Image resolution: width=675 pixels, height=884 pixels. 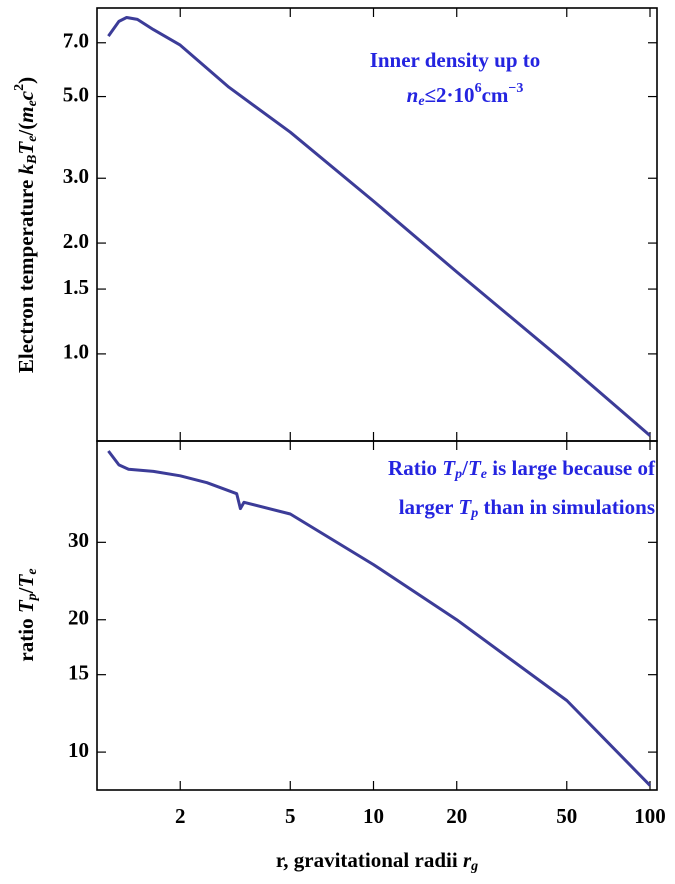 What do you see at coordinates (26, 130) in the screenshot?
I see `y-axis-label-part: /(` at bounding box center [26, 130].